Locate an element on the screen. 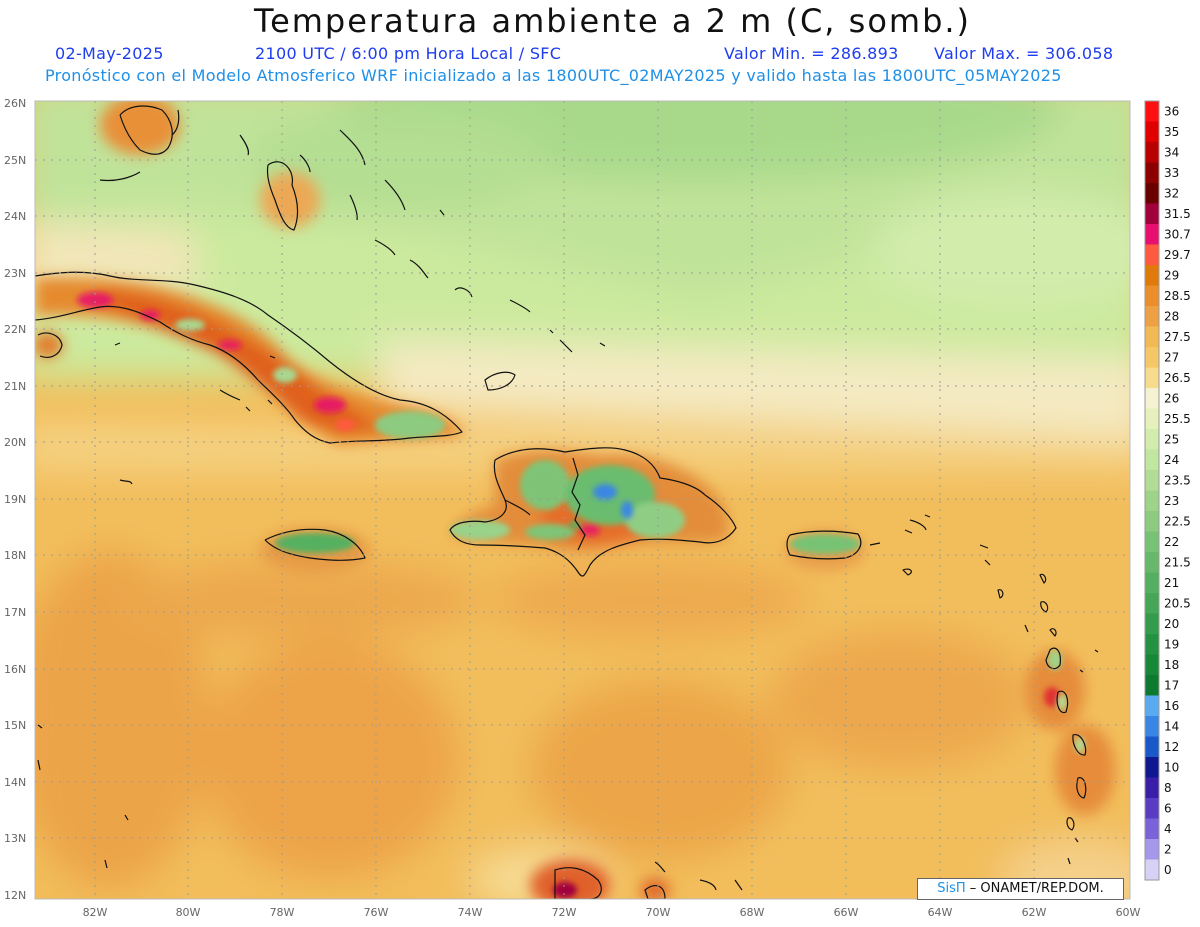 The width and height of the screenshot is (1200, 927). lon-label: 74W is located at coordinates (470, 912).